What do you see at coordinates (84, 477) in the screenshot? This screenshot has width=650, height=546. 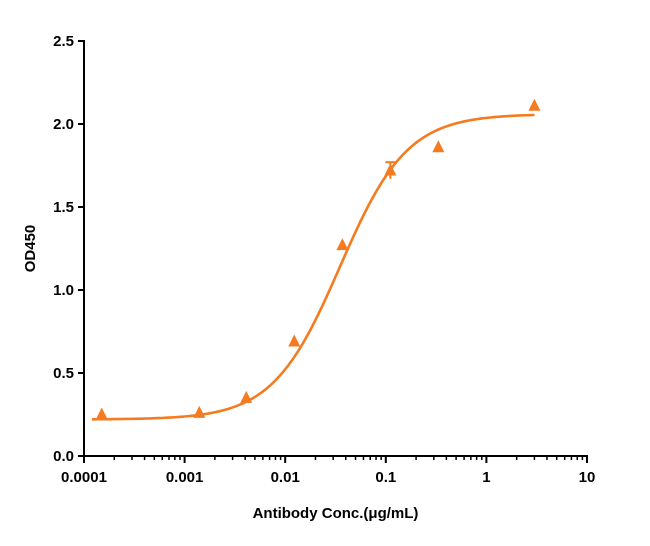 I see `x-tick-label: 0.0001` at bounding box center [84, 477].